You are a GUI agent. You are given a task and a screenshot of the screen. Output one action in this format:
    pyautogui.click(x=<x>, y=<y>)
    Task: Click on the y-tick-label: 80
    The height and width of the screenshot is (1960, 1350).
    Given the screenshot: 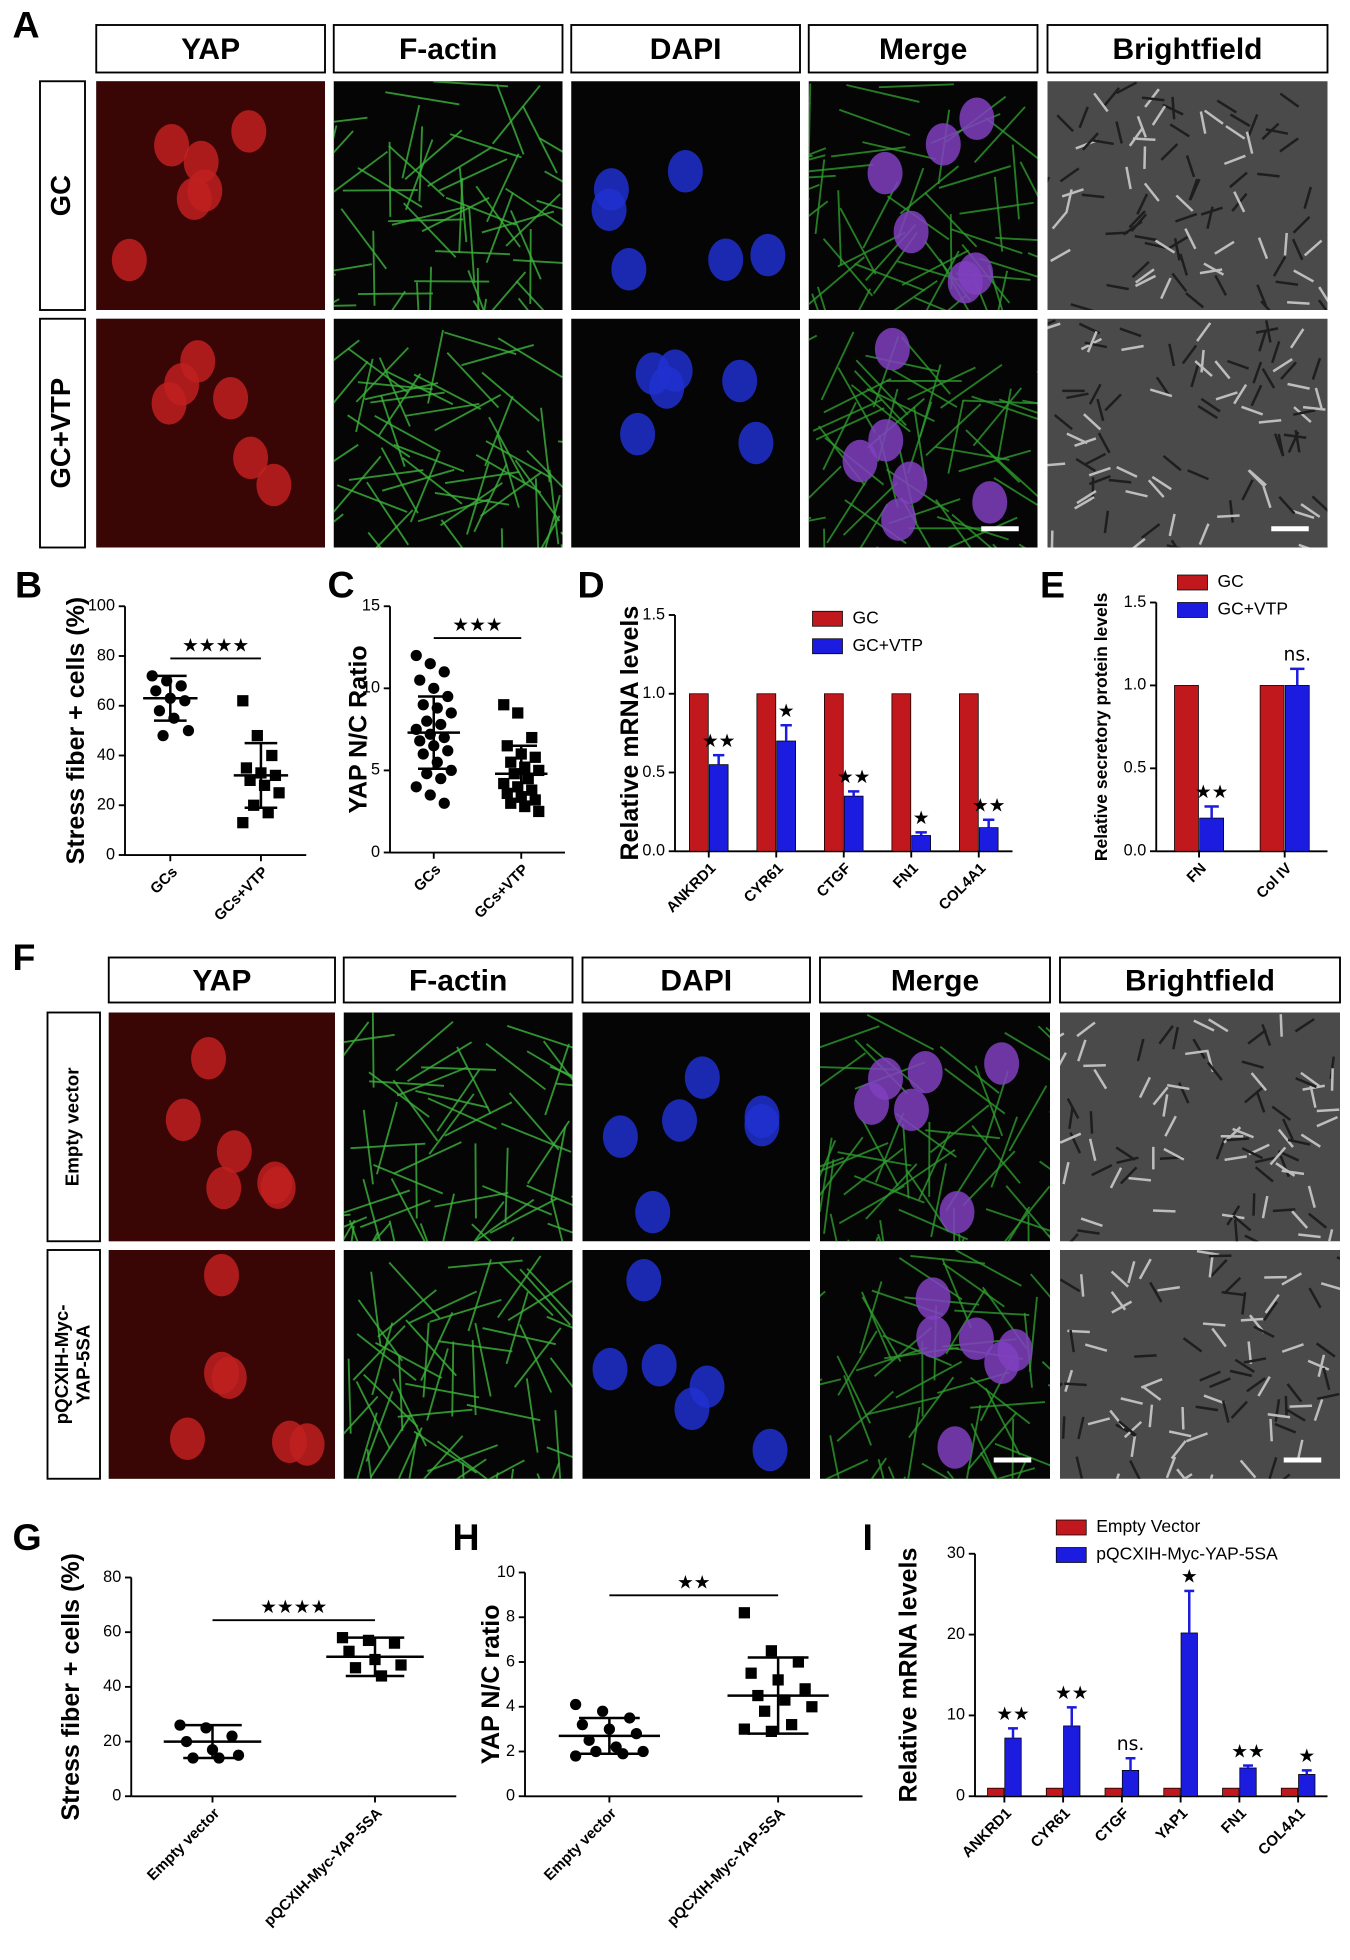 What is the action you would take?
    pyautogui.click(x=112, y=1577)
    